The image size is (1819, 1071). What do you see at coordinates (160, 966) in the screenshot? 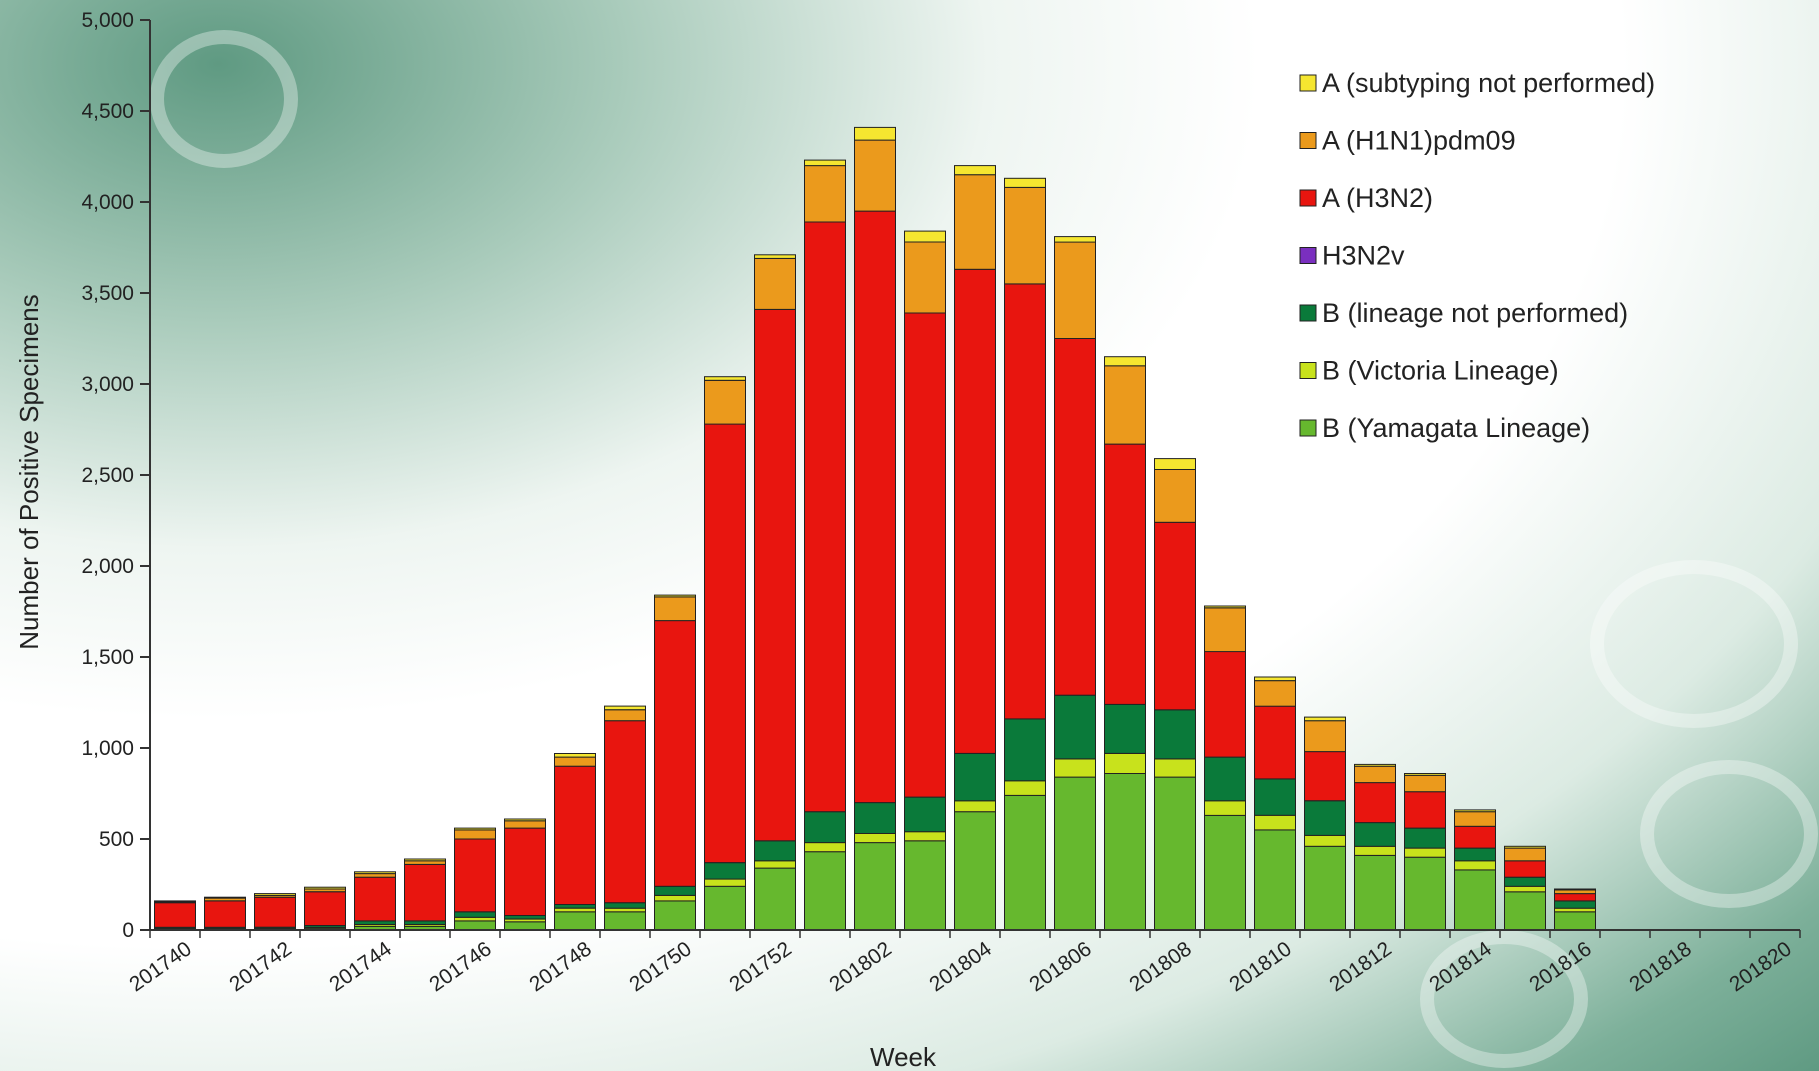
I see `x-tick-label: 201740` at bounding box center [160, 966].